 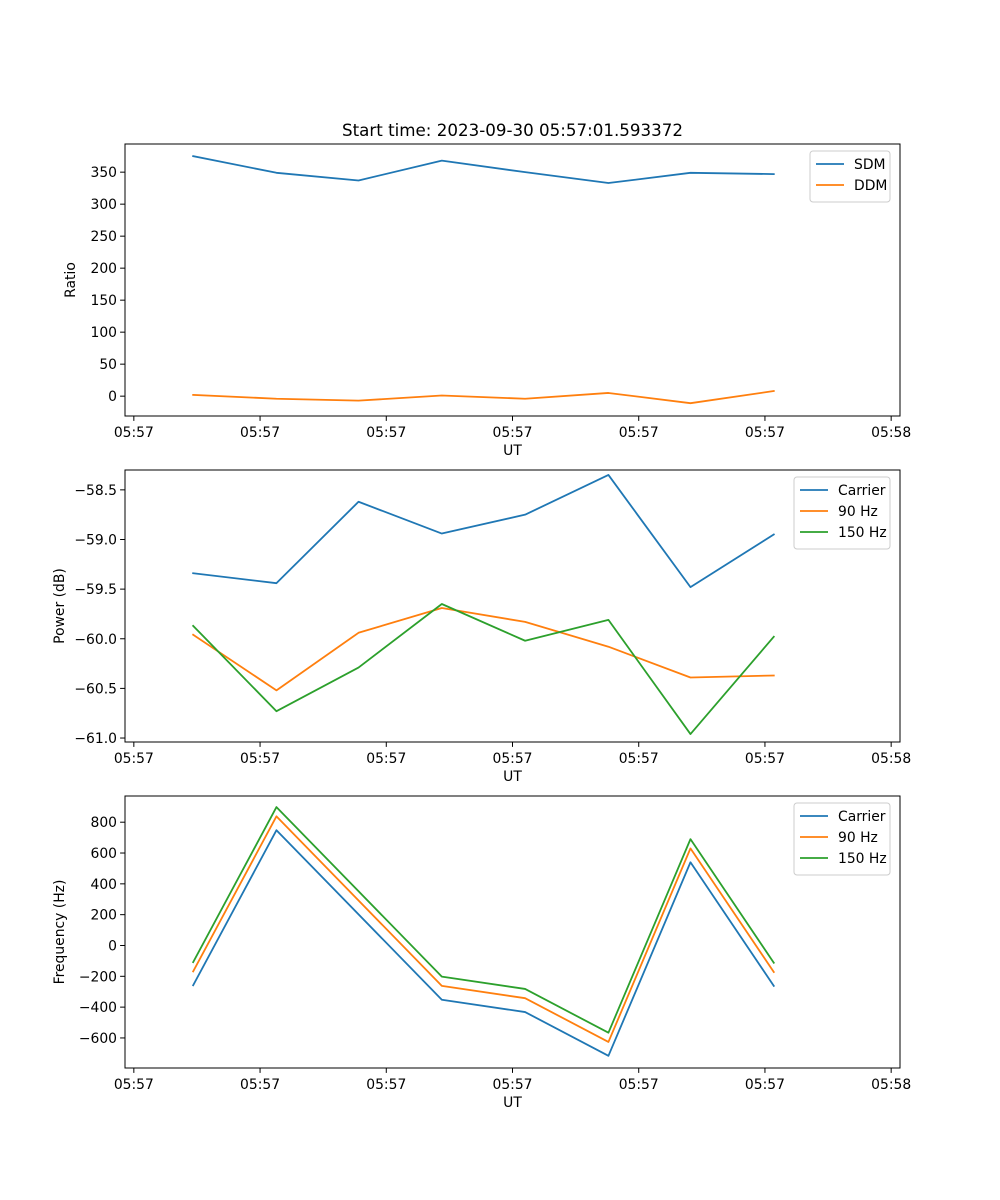 What do you see at coordinates (98, 1008) in the screenshot?
I see `y-tick-label: −400` at bounding box center [98, 1008].